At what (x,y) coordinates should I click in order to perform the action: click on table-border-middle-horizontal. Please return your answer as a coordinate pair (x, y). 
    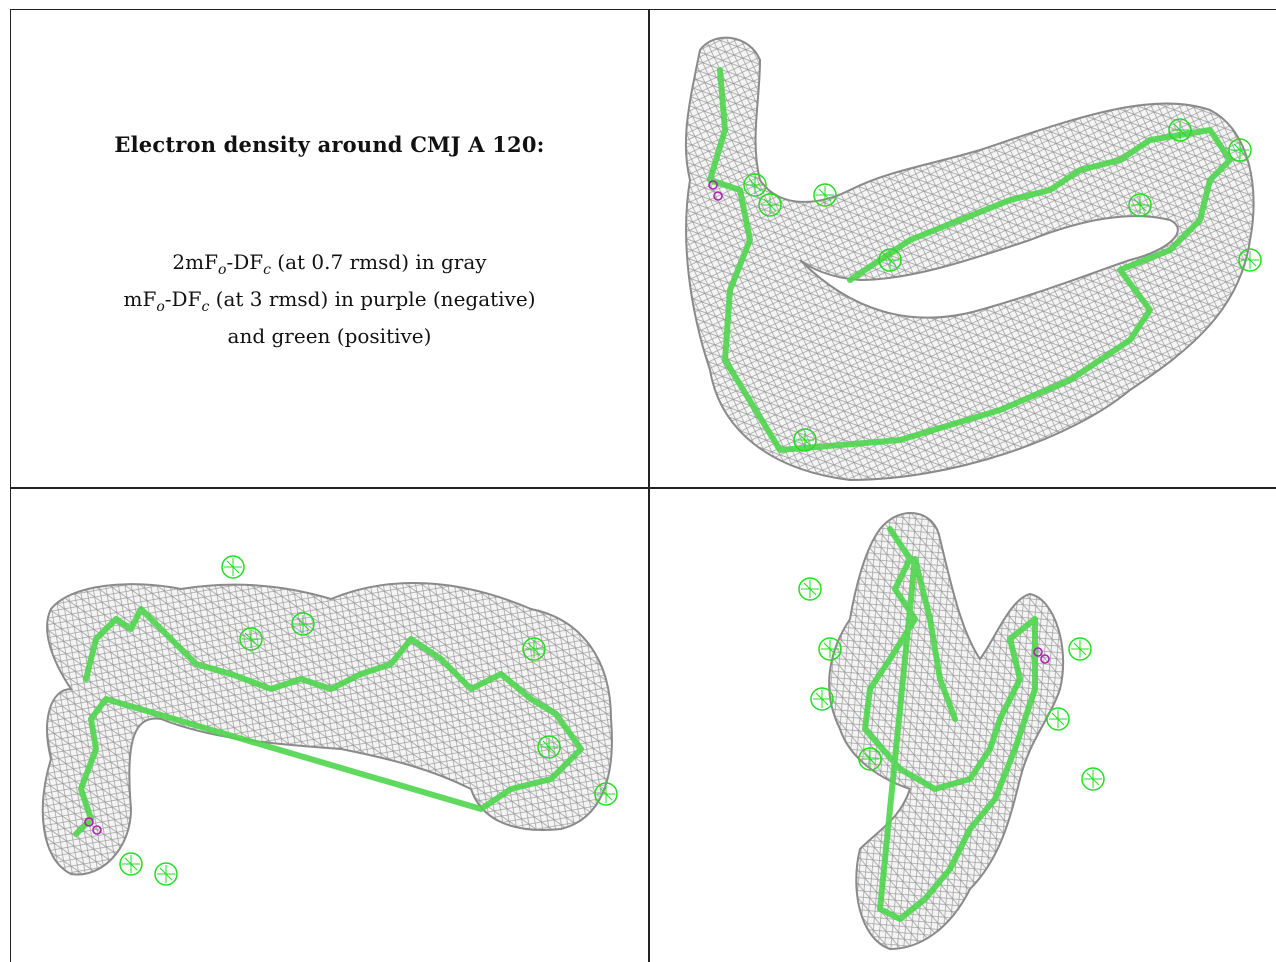
    Looking at the image, I should click on (643, 488).